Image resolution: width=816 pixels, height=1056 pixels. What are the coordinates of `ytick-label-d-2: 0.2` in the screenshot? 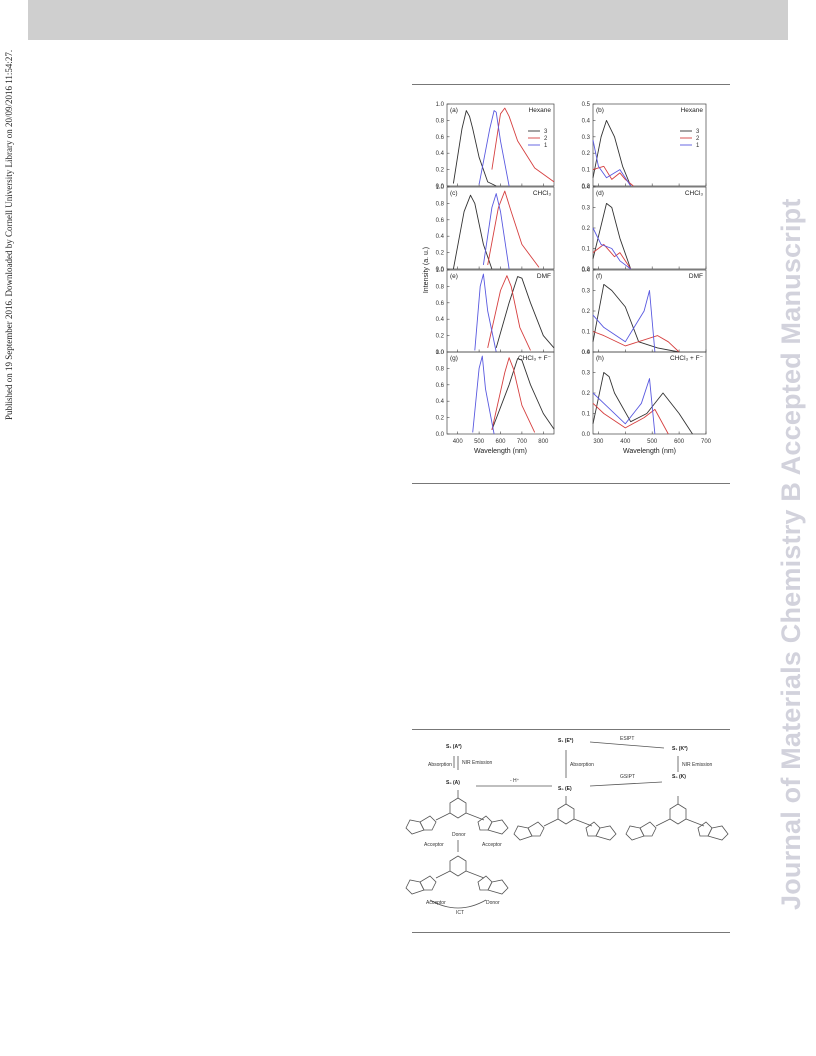 It's located at (586, 229).